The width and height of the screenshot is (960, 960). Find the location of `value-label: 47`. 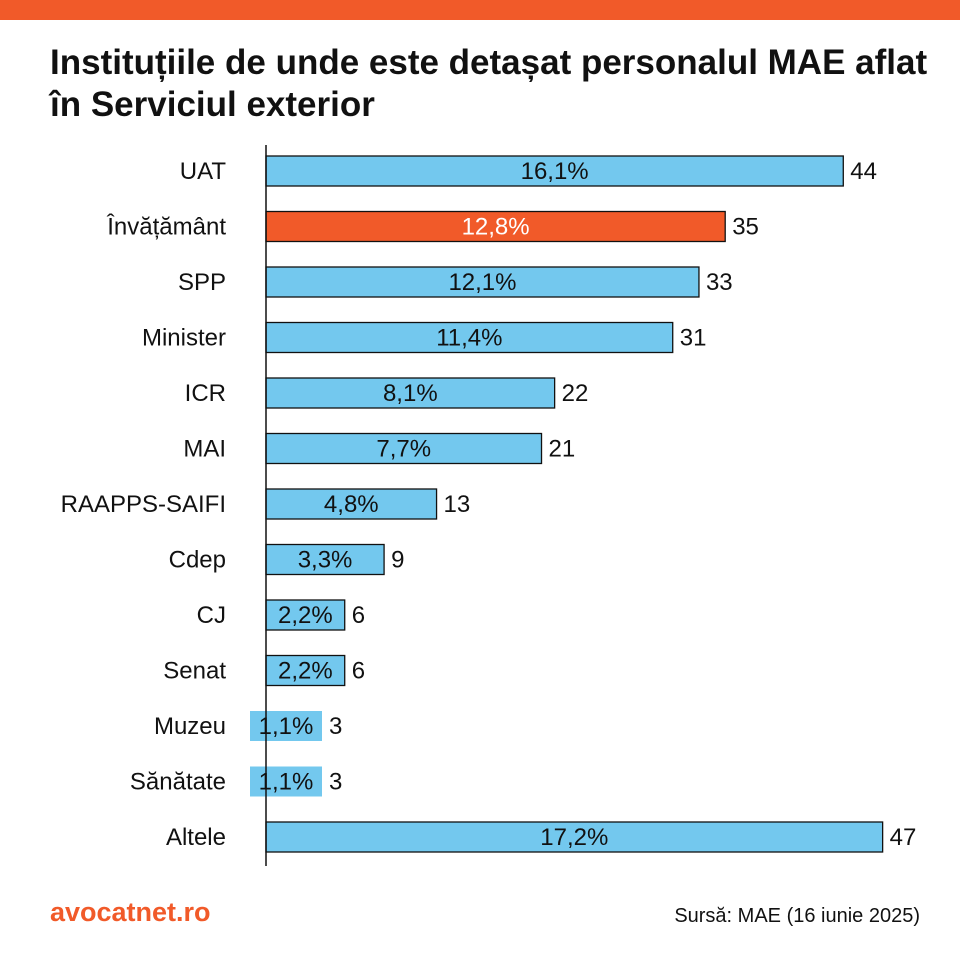

value-label: 47 is located at coordinates (903, 837).